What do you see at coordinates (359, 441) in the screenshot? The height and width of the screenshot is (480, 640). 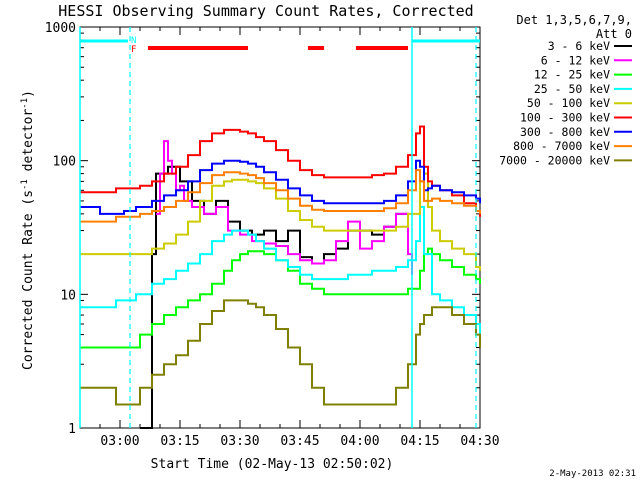 I see `x-tick-label: 04:00` at bounding box center [359, 441].